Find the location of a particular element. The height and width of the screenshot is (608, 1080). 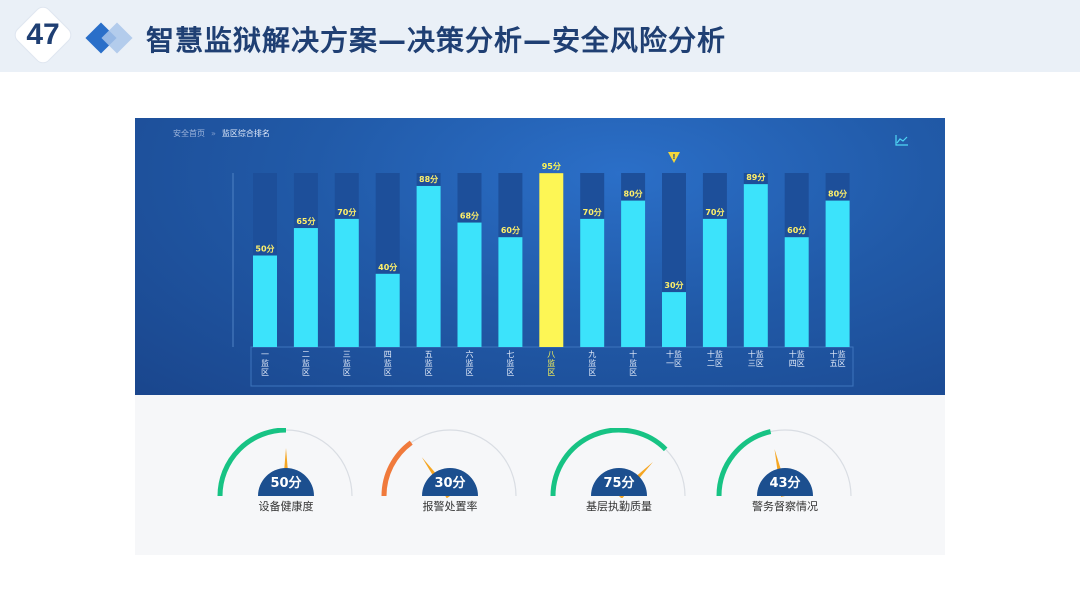

warning-icon: ! is located at coordinates (674, 157).